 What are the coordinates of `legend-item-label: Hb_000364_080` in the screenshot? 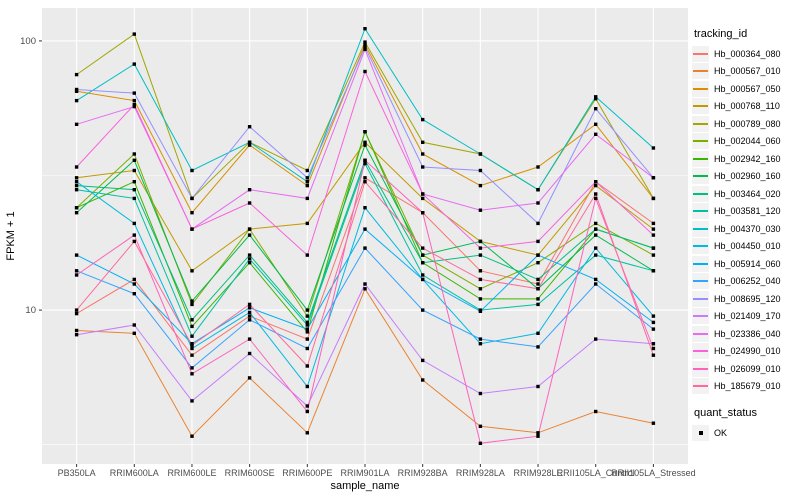 It's located at (747, 53).